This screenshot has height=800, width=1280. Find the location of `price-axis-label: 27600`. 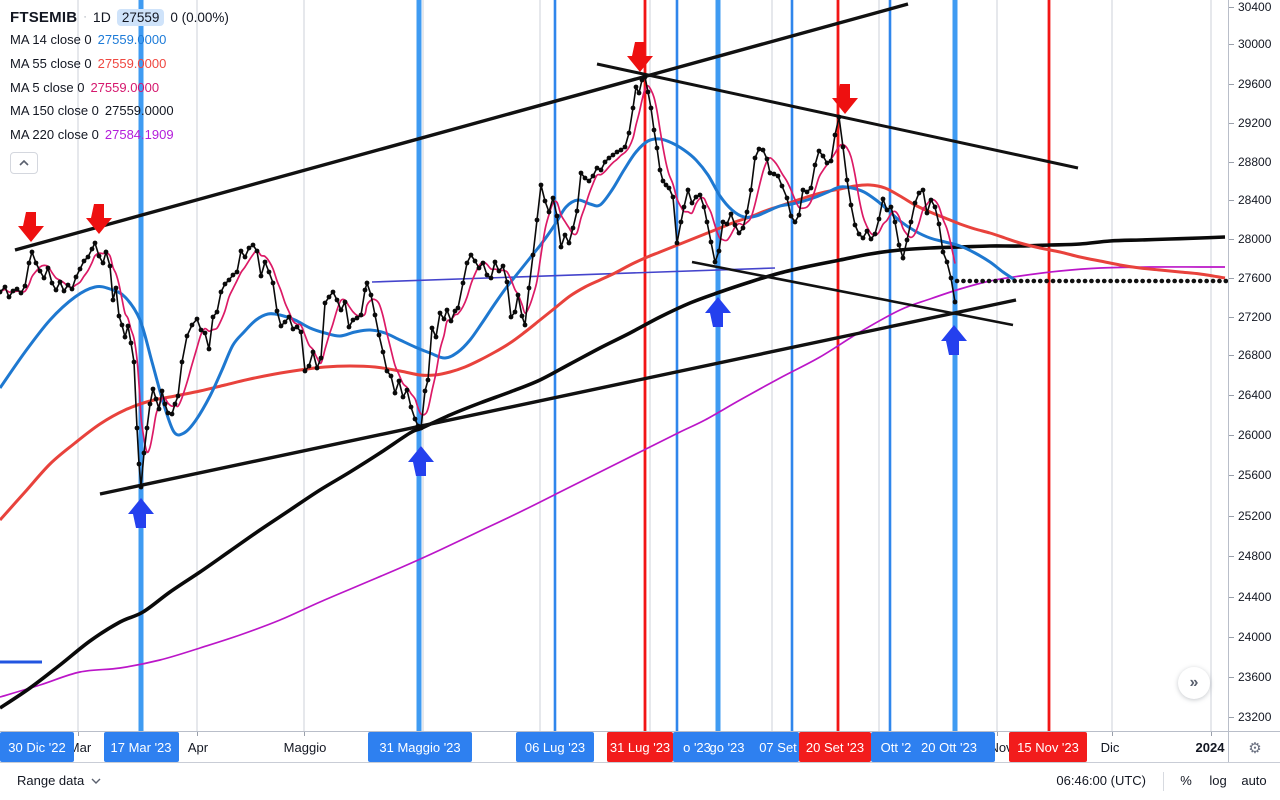

price-axis-label: 27600 is located at coordinates (1255, 278).